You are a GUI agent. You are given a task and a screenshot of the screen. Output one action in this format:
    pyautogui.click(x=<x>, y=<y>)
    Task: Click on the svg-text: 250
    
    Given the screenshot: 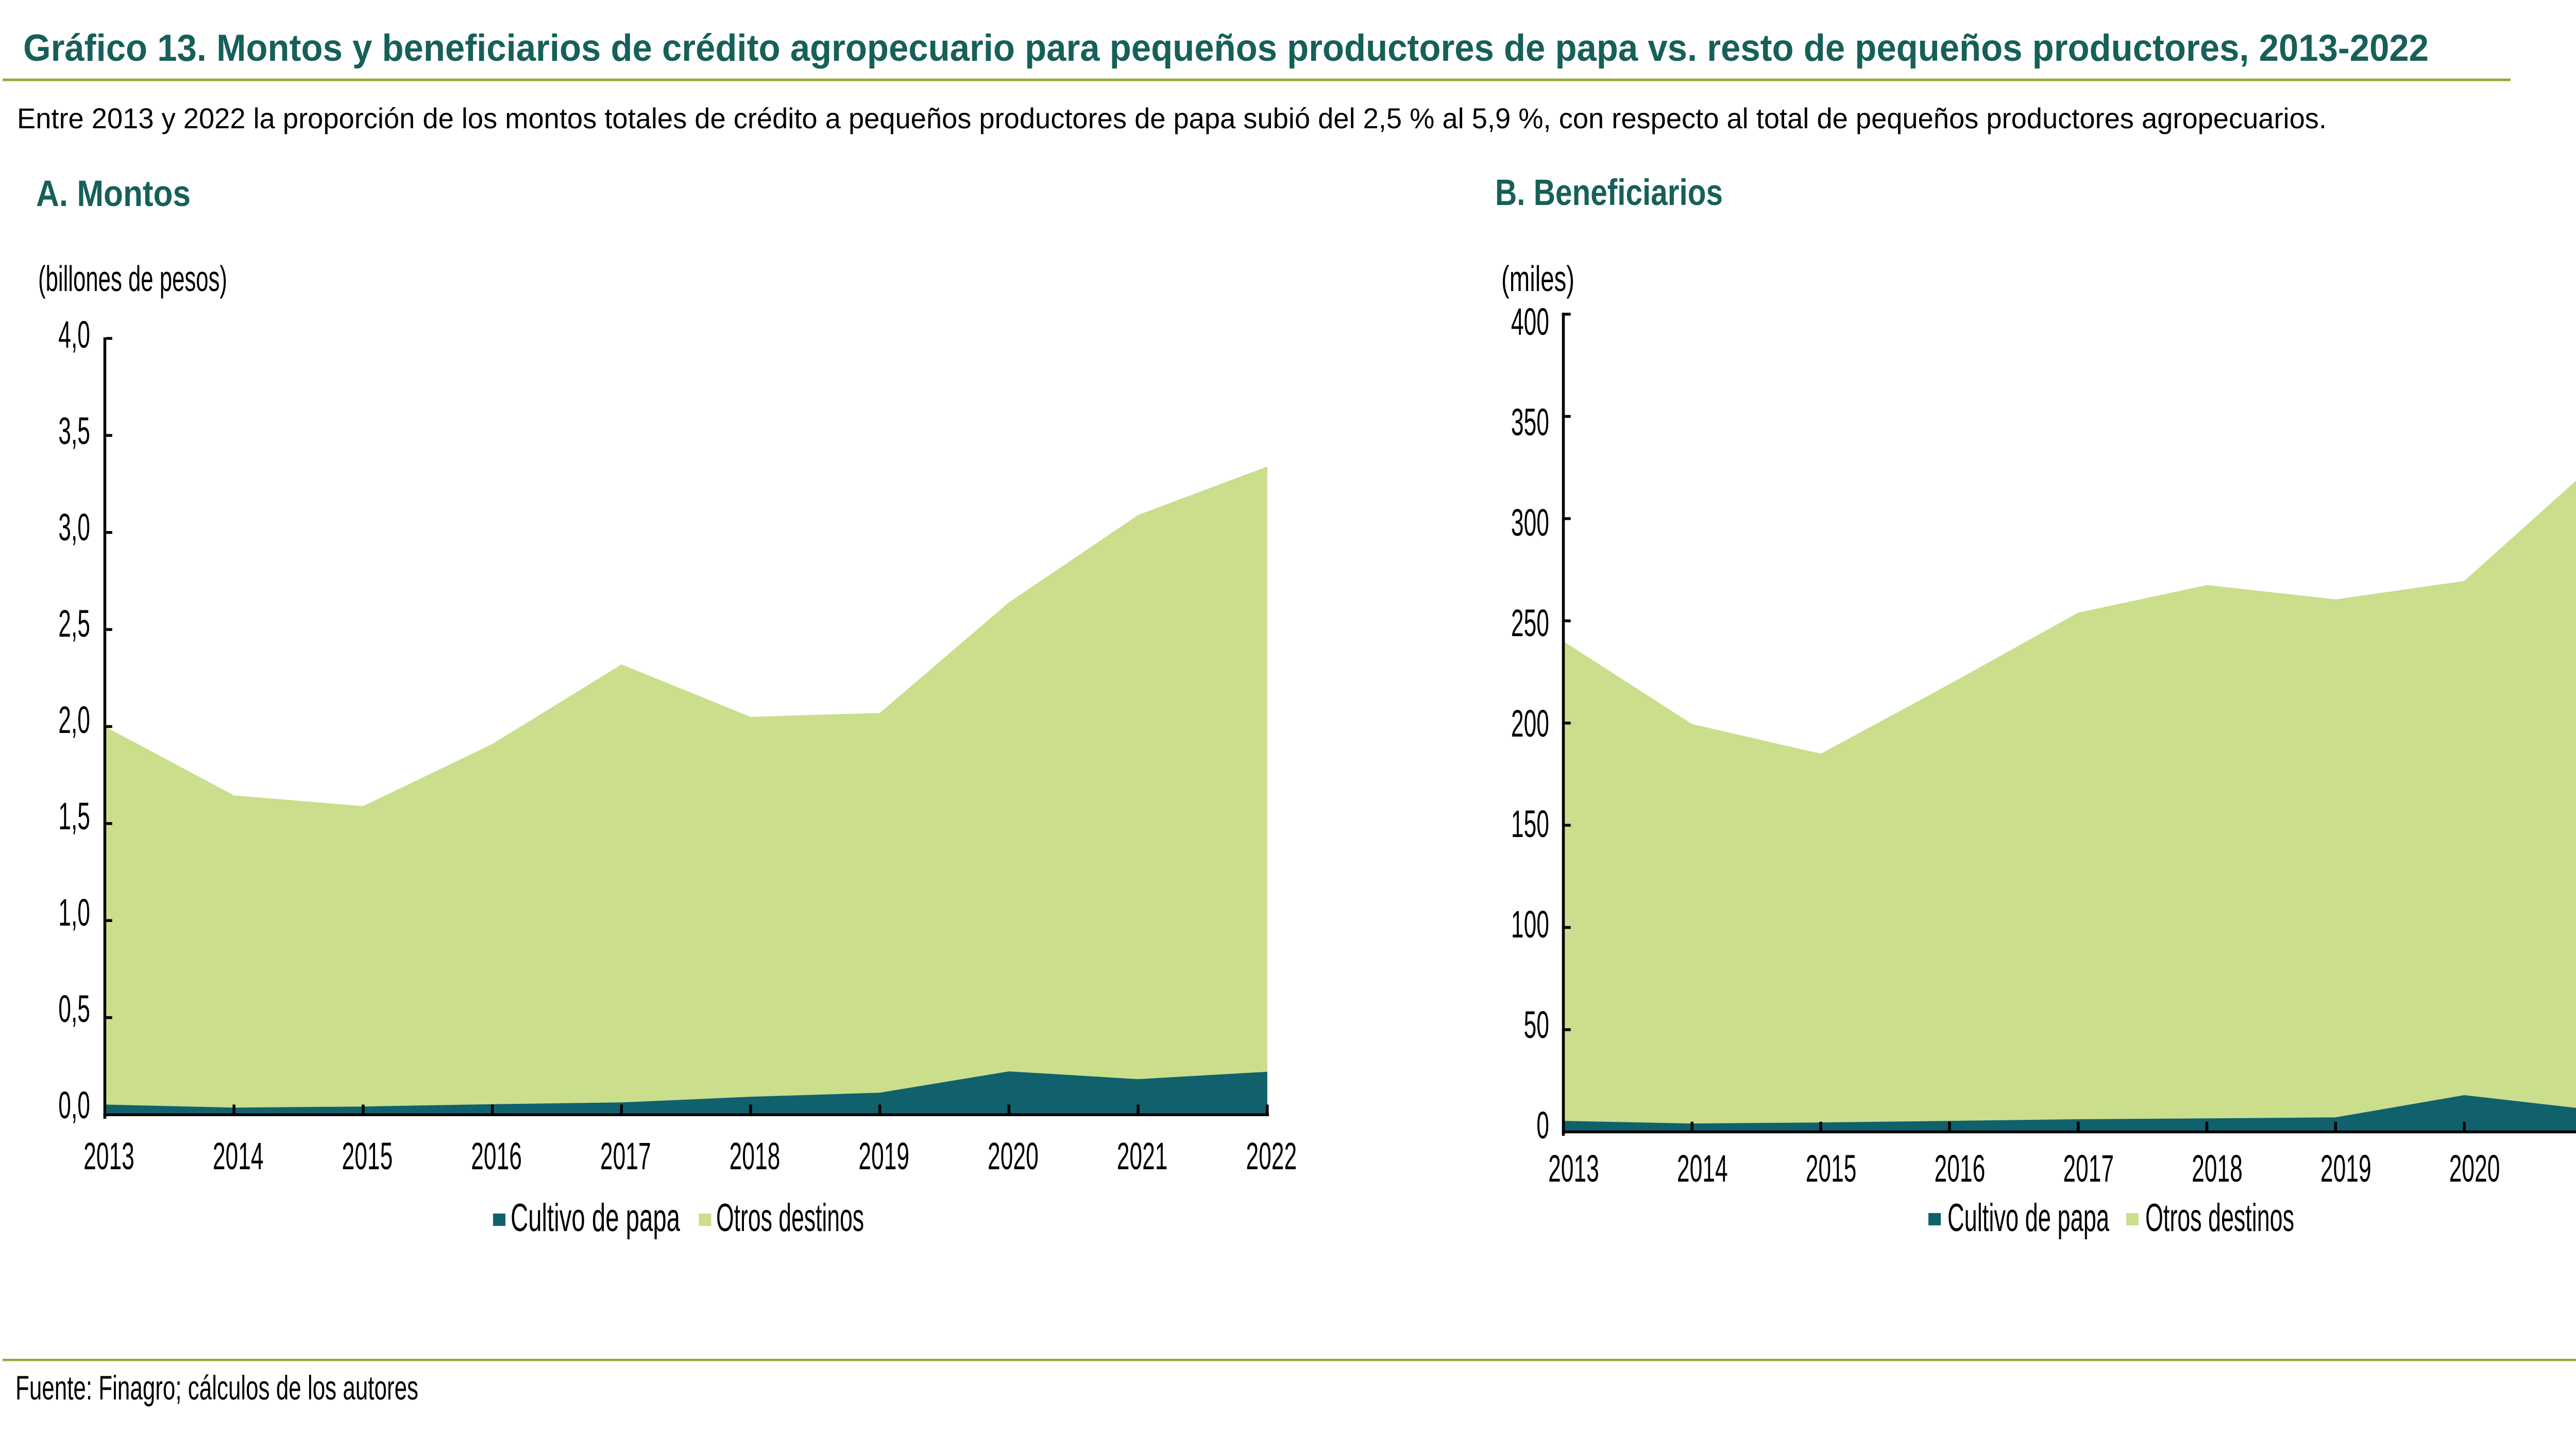 What is the action you would take?
    pyautogui.click(x=1530, y=623)
    